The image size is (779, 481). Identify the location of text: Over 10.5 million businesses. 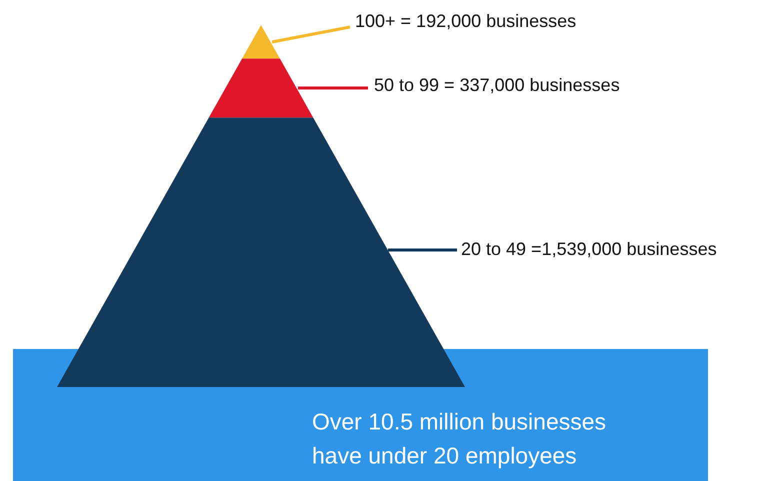
(459, 421).